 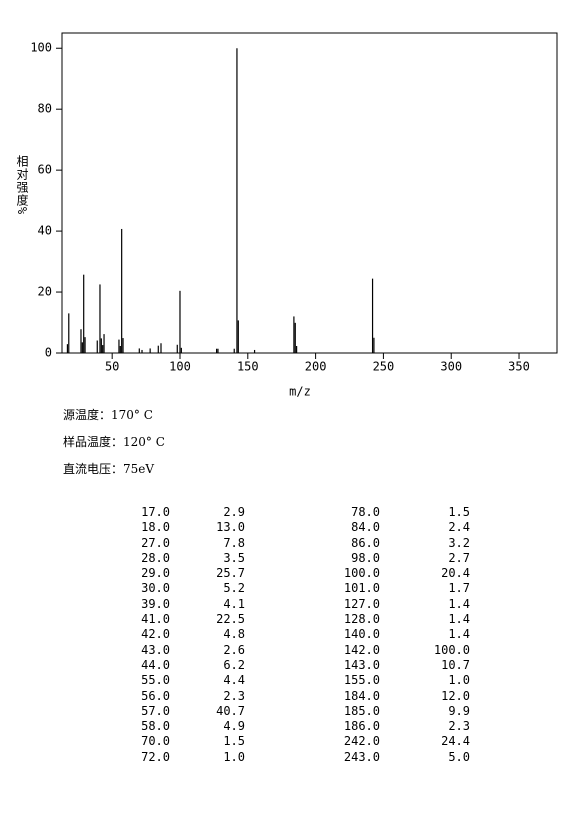 I want to click on table-cell: 28.0, so click(x=155, y=557).